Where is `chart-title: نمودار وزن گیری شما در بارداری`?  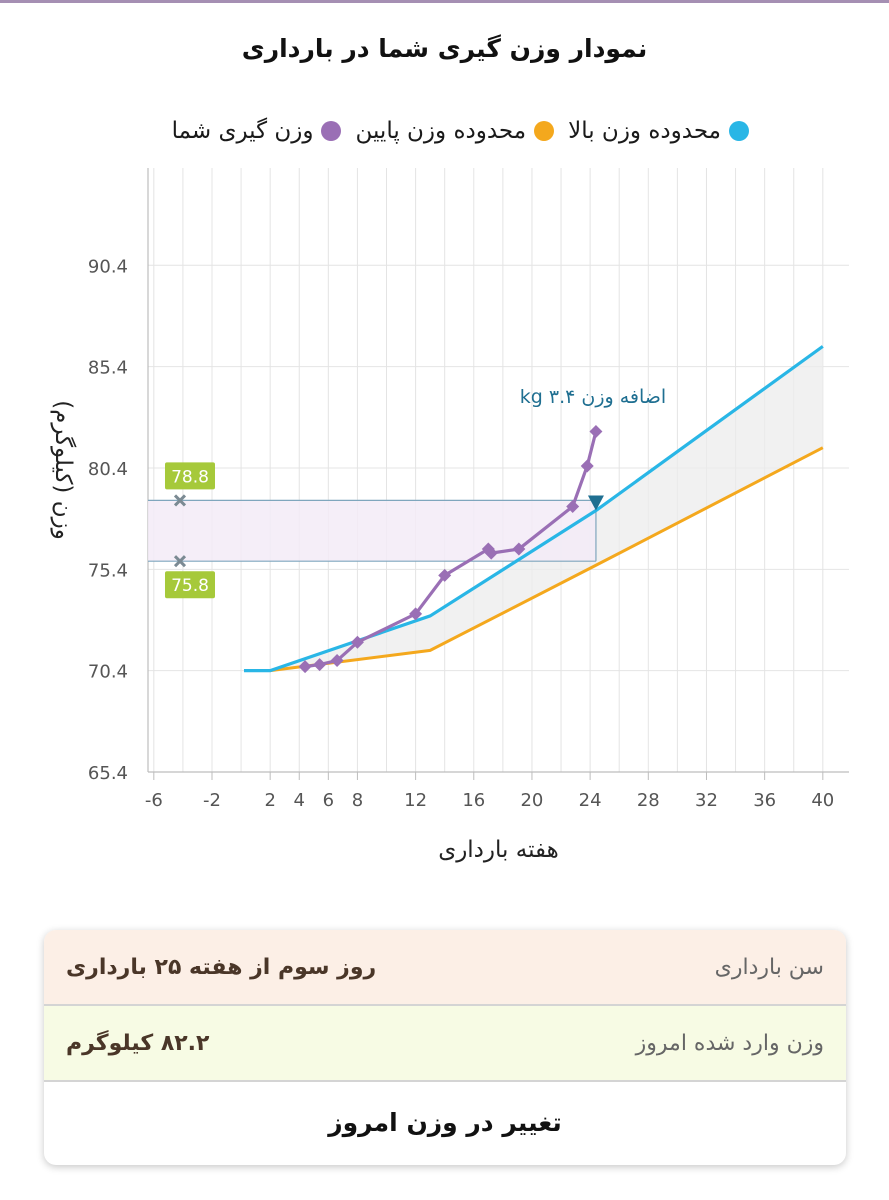
chart-title: نمودار وزن گیری شما در بارداری is located at coordinates (444, 48).